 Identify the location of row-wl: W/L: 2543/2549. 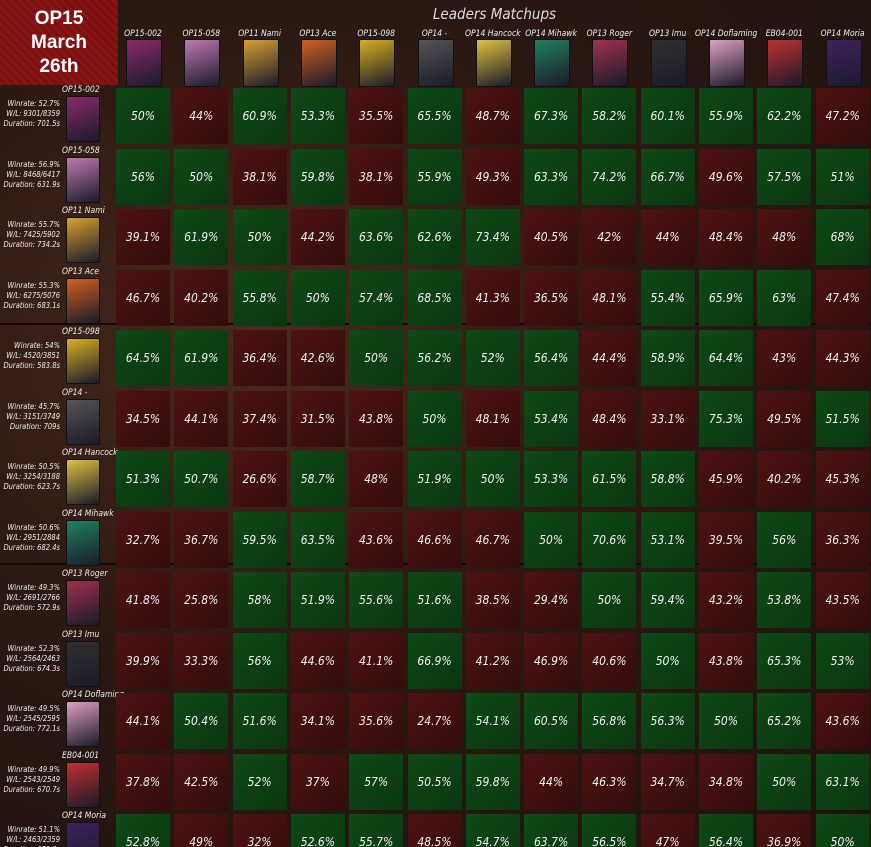
(33, 779).